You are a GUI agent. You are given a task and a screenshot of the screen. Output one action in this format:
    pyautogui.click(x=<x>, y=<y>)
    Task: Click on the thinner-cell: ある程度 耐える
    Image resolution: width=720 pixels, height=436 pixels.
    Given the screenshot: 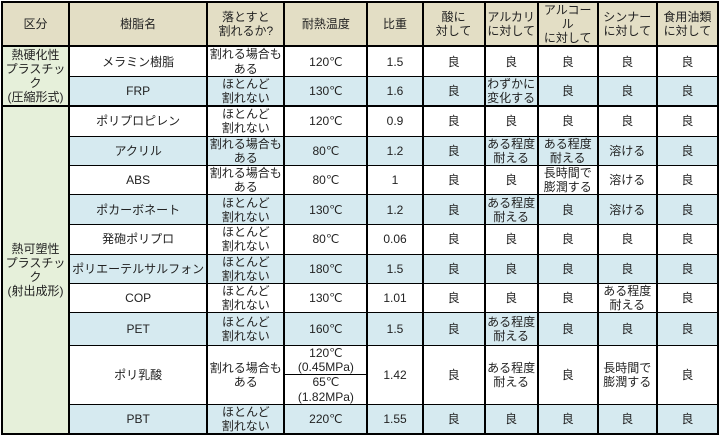 What is the action you would take?
    pyautogui.click(x=627, y=298)
    